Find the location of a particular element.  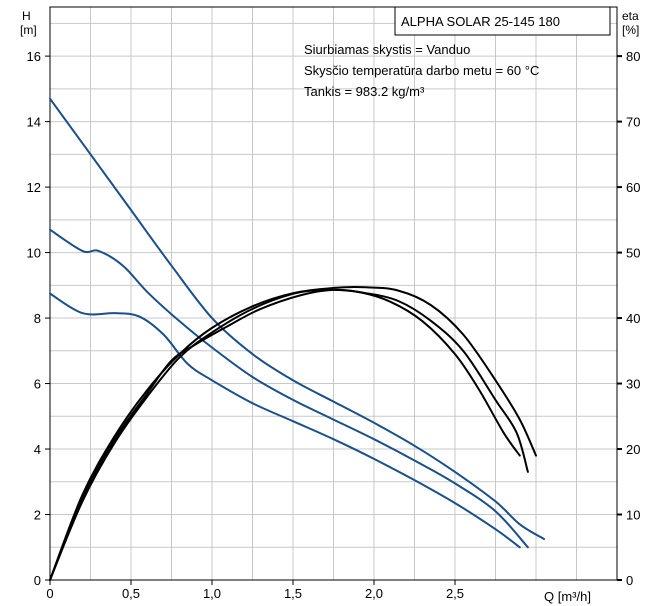

note-temperature: Skysčio temperatūra darbo metu = 60 °C is located at coordinates (421, 70).